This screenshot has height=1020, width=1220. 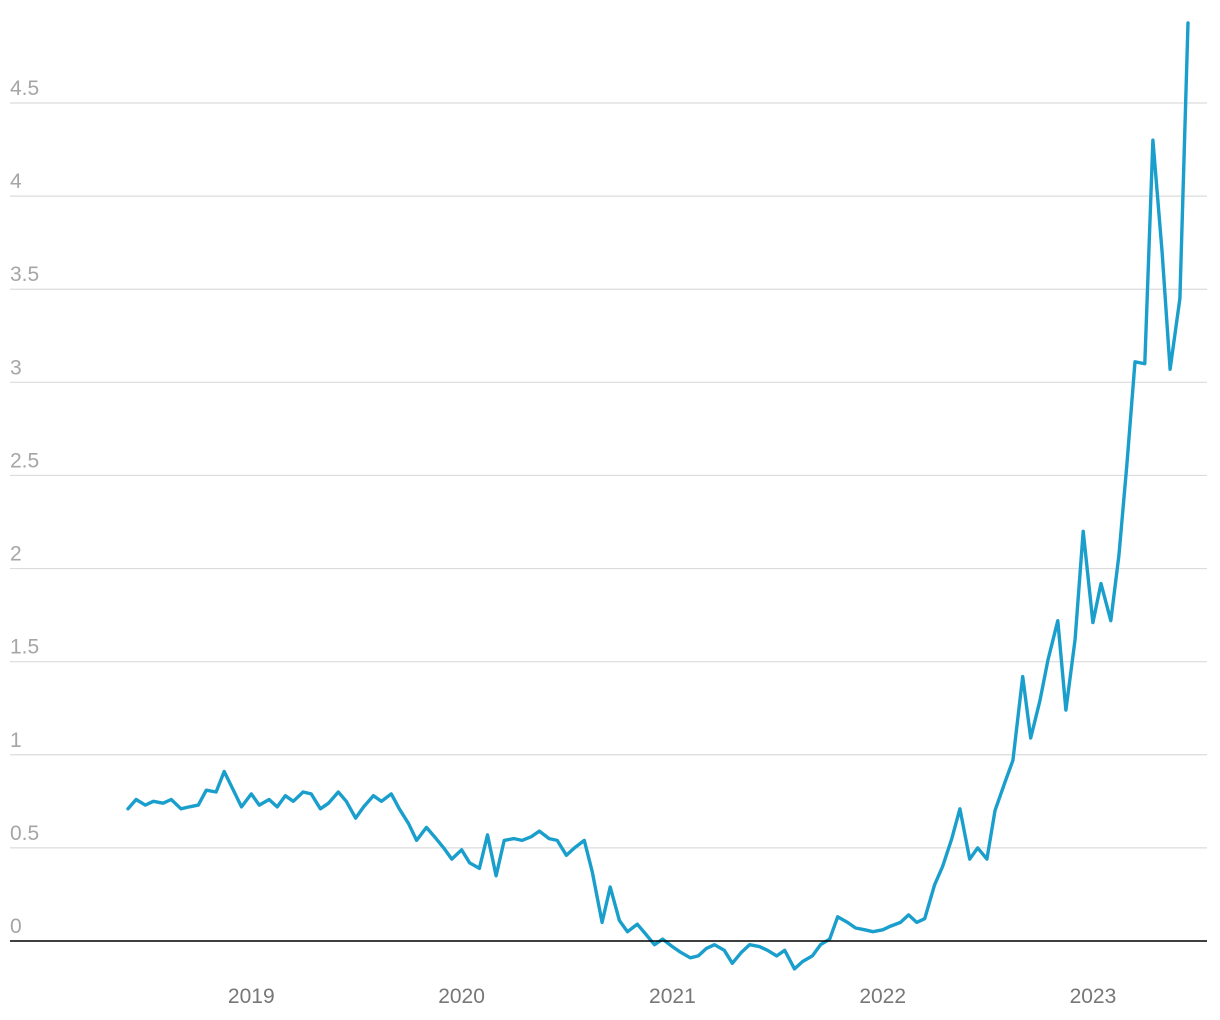 What do you see at coordinates (16, 554) in the screenshot?
I see `y-tick-label: 2` at bounding box center [16, 554].